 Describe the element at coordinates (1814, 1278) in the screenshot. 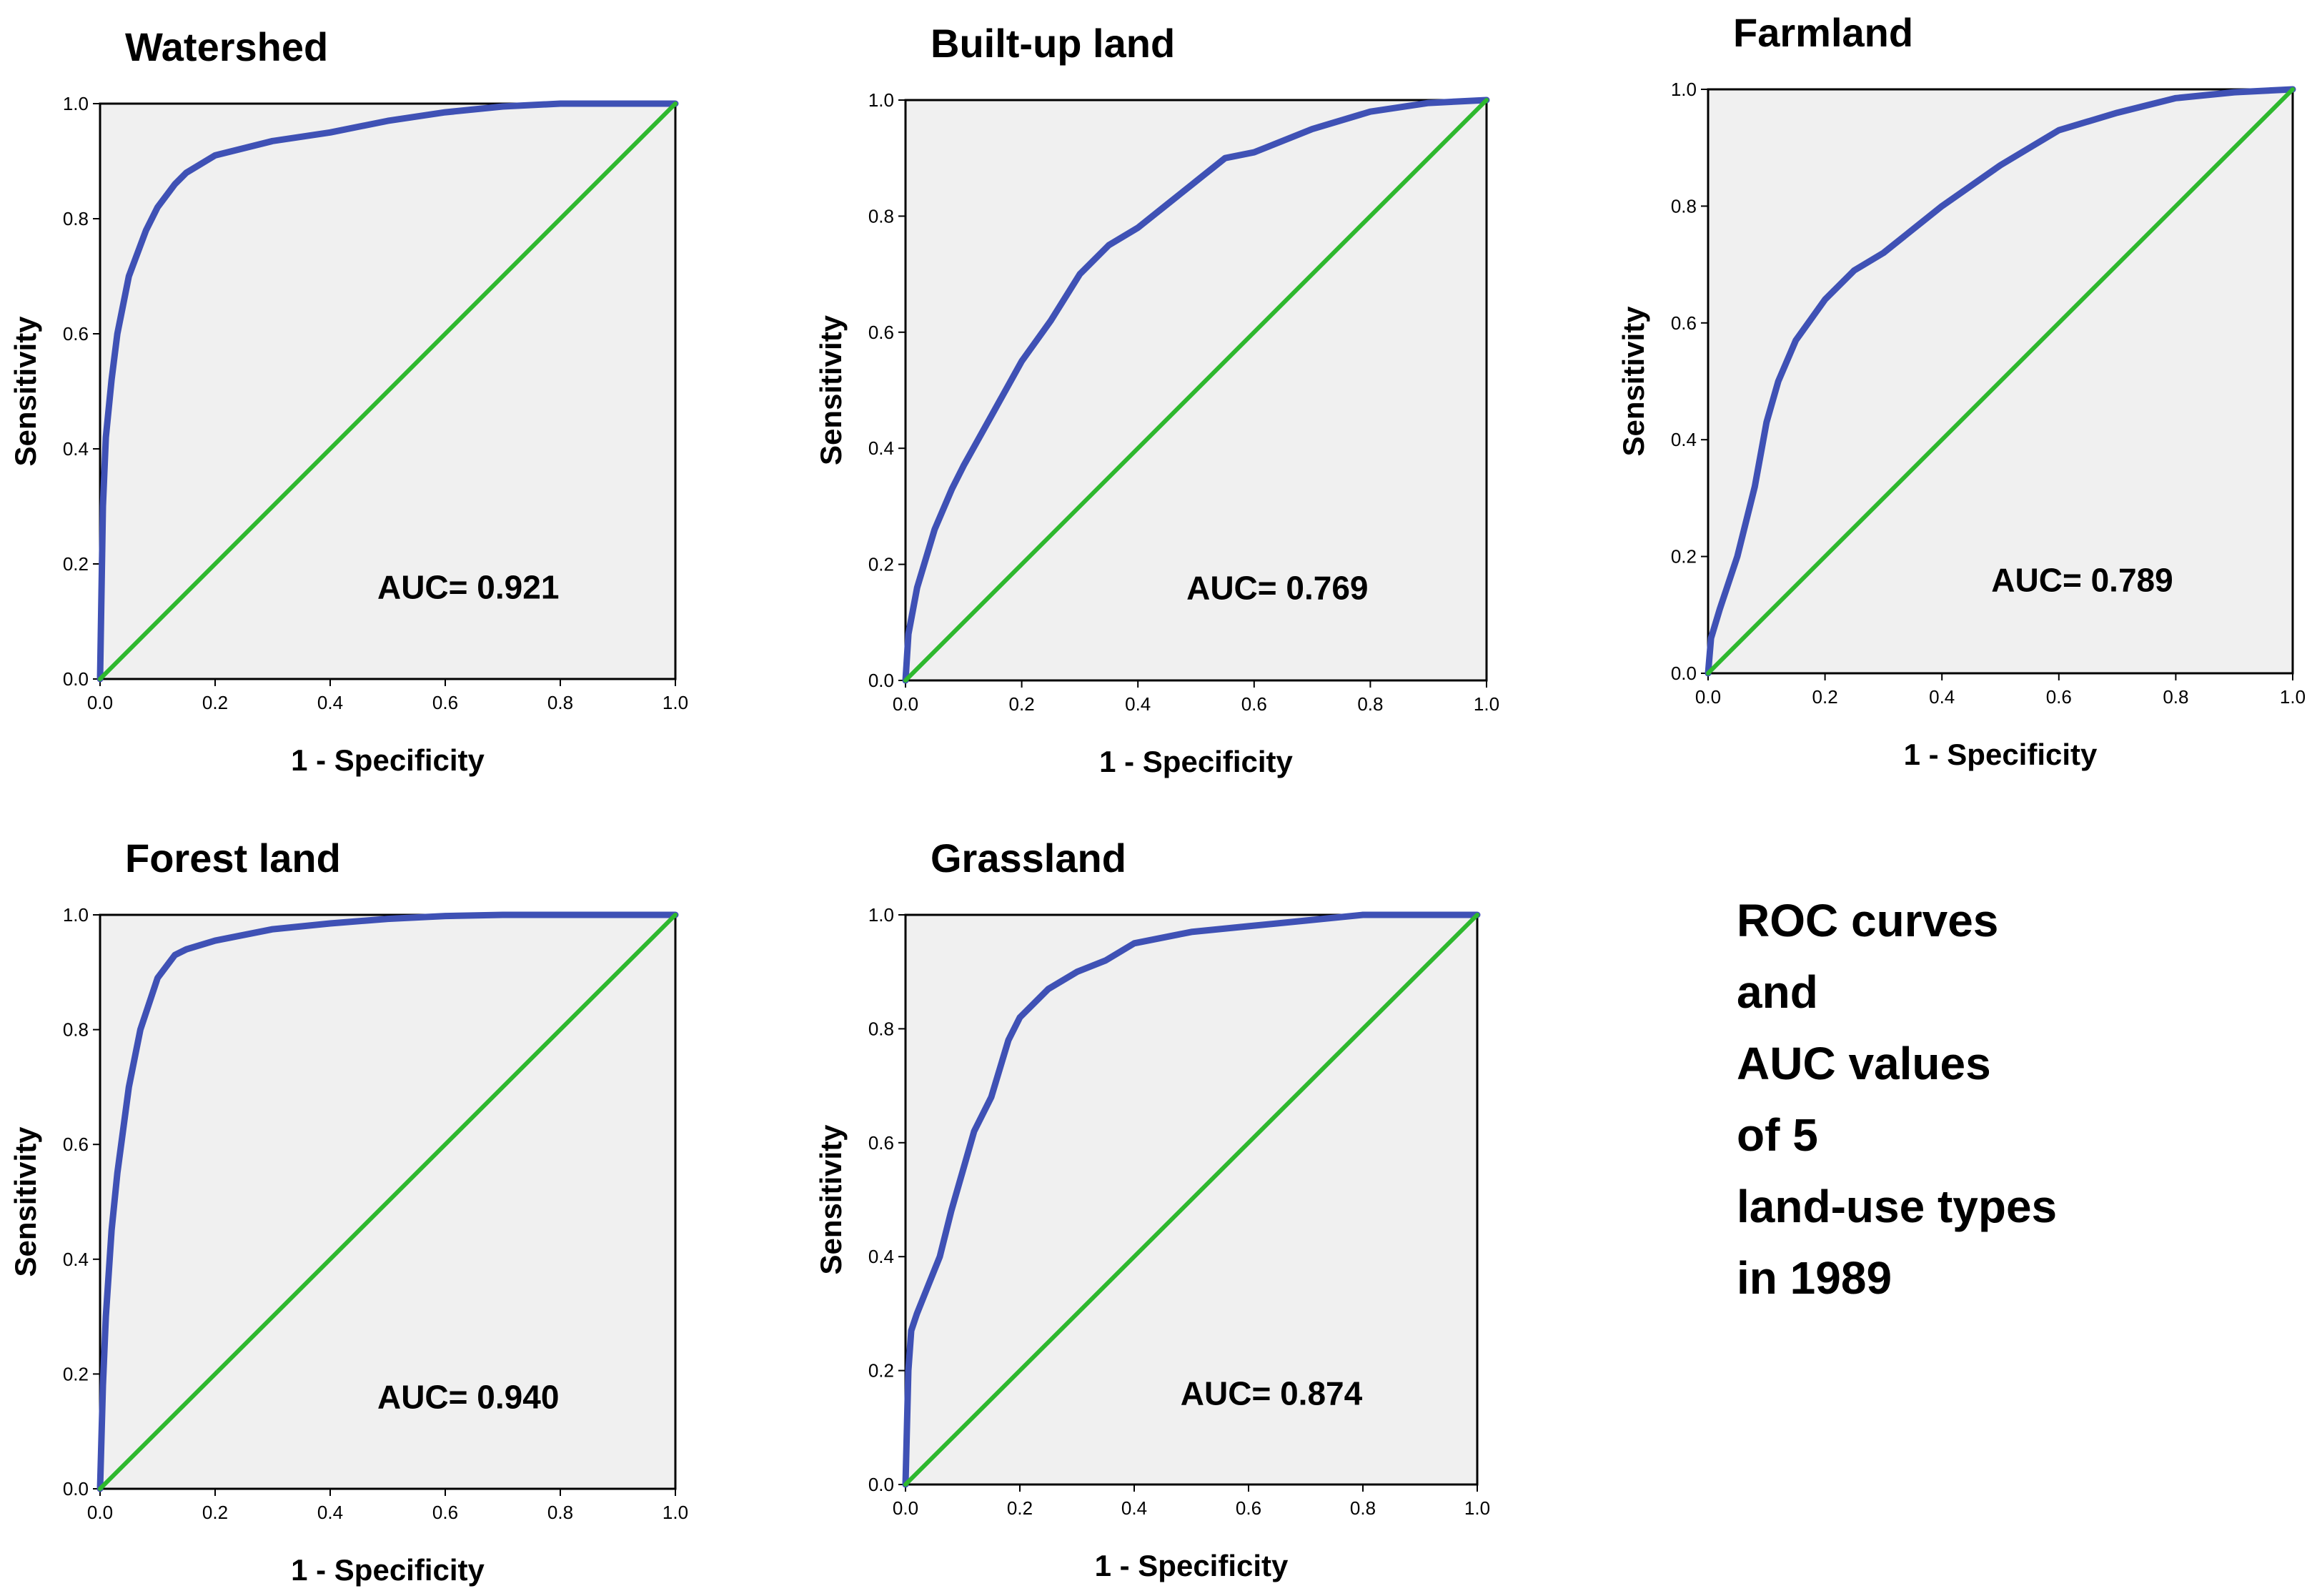

I see `caption-line-6: in 1989` at that location.